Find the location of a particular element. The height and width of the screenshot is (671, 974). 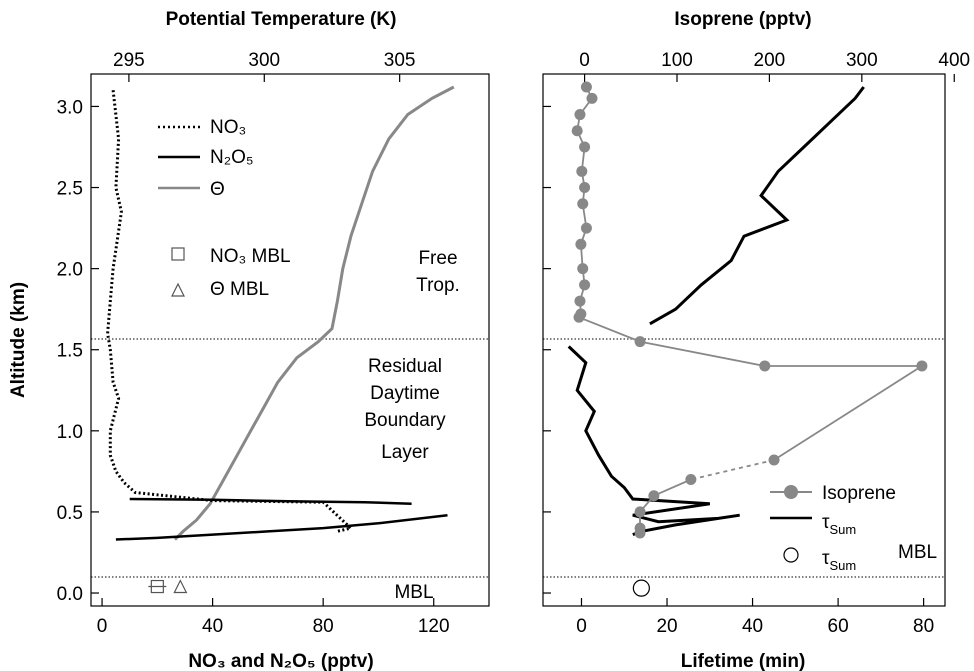

y-axis-tick-label: 2.5 is located at coordinates (70, 189).